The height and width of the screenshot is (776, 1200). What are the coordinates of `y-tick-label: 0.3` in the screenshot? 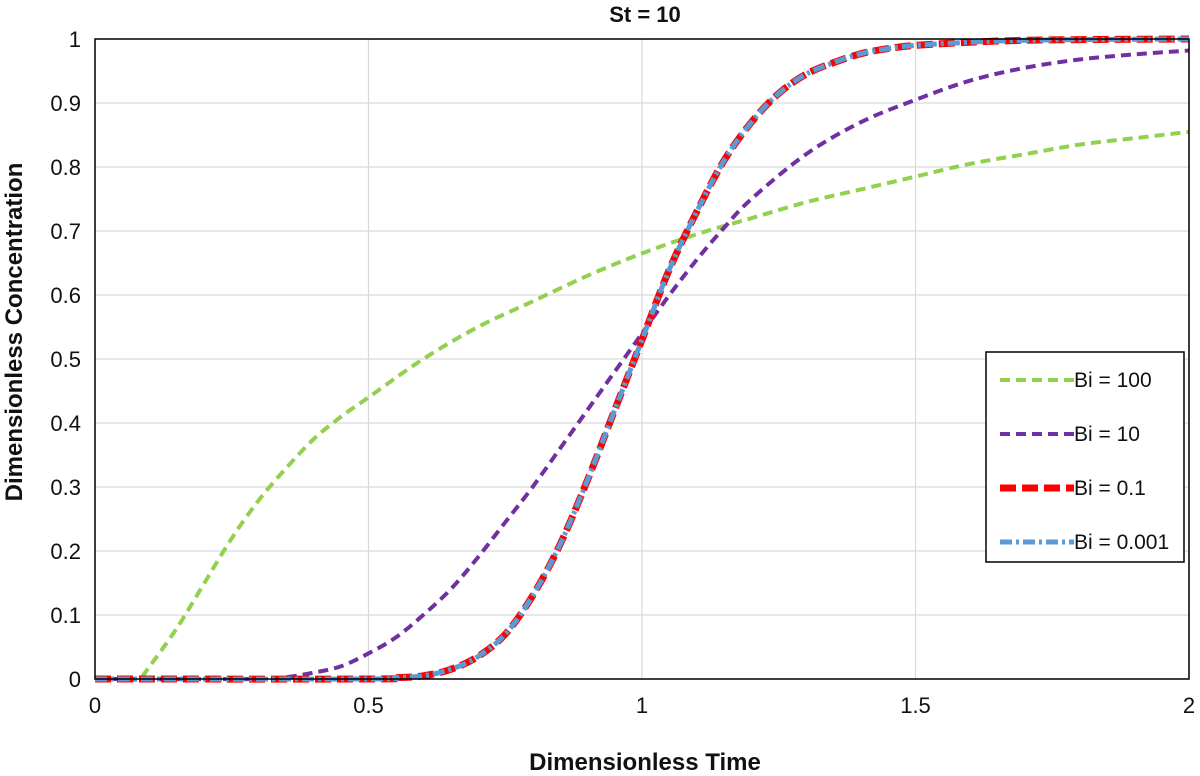 It's located at (65, 487).